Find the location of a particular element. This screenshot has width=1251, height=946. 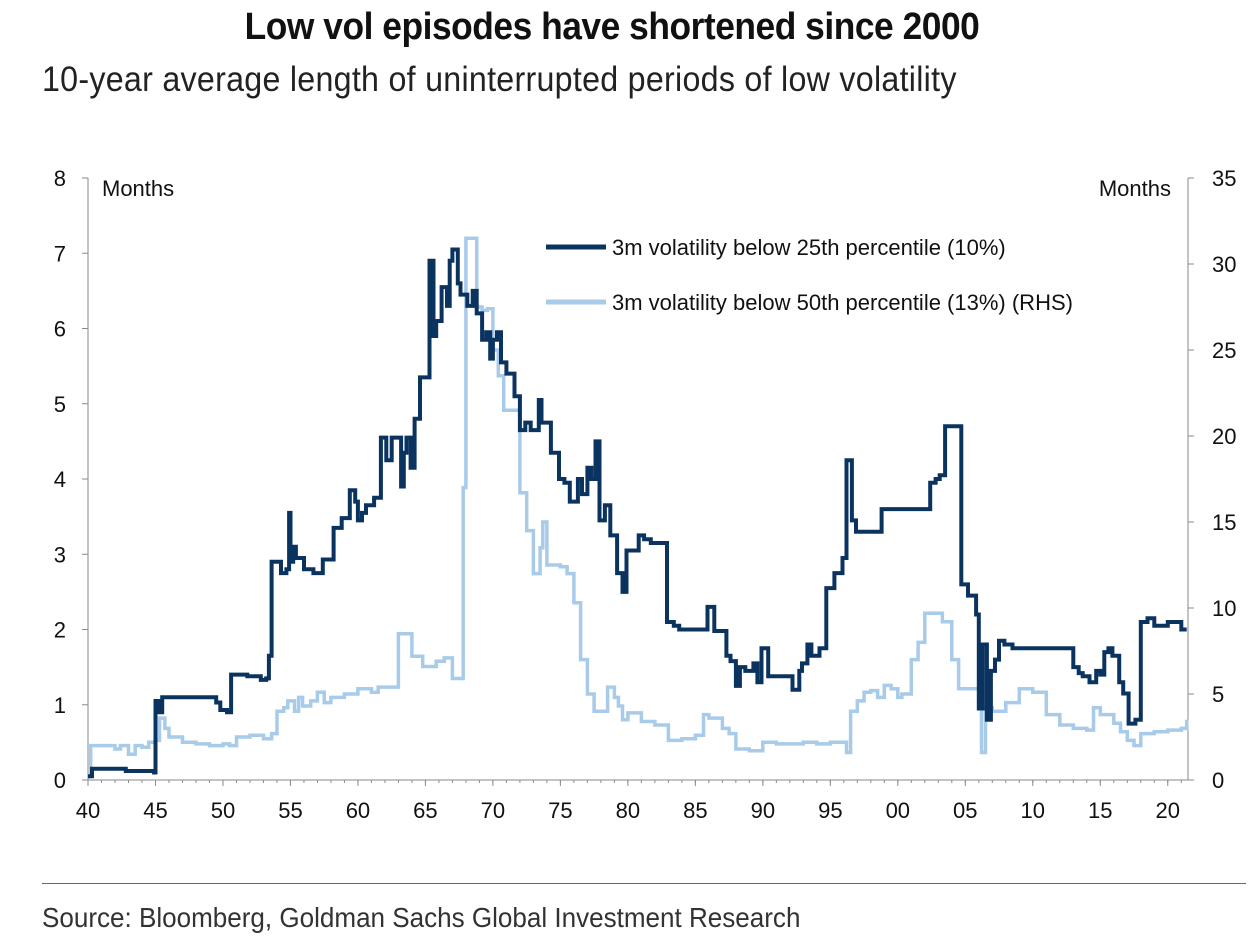

right-axis-label: Months is located at coordinates (1135, 188).